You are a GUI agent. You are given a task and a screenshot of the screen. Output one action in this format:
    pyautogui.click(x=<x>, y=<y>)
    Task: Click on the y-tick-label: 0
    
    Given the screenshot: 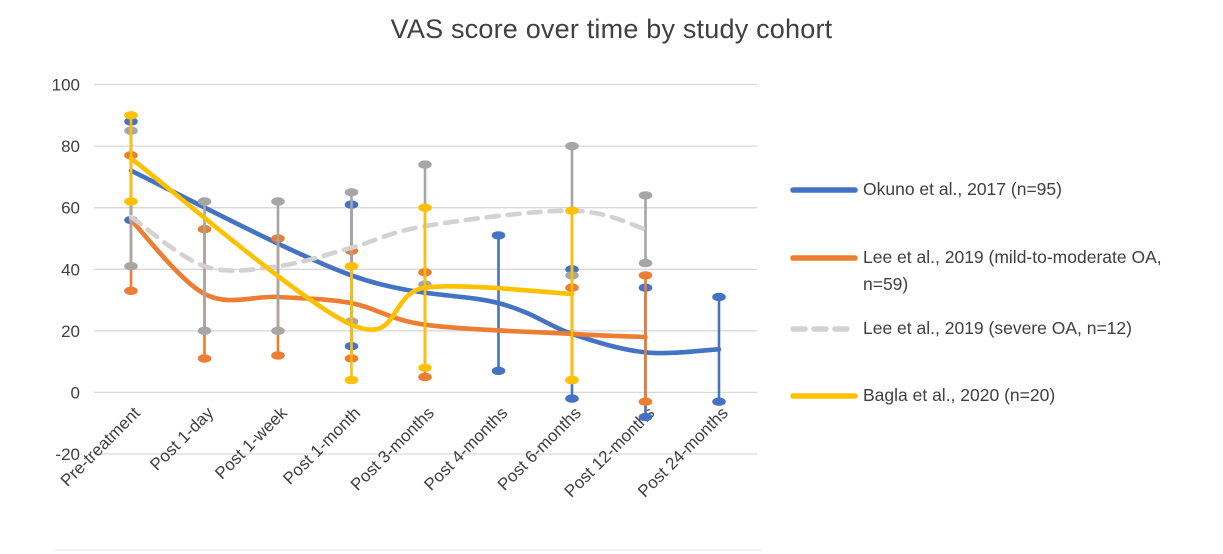 What is the action you would take?
    pyautogui.click(x=75, y=392)
    